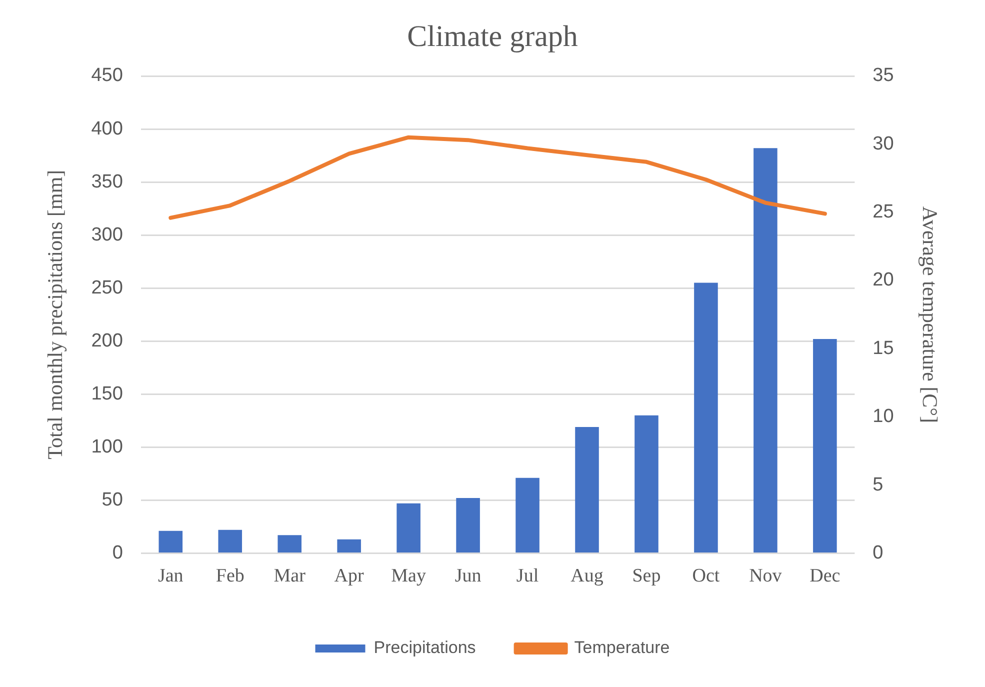  What do you see at coordinates (107, 287) in the screenshot?
I see `y-tick-label: 250` at bounding box center [107, 287].